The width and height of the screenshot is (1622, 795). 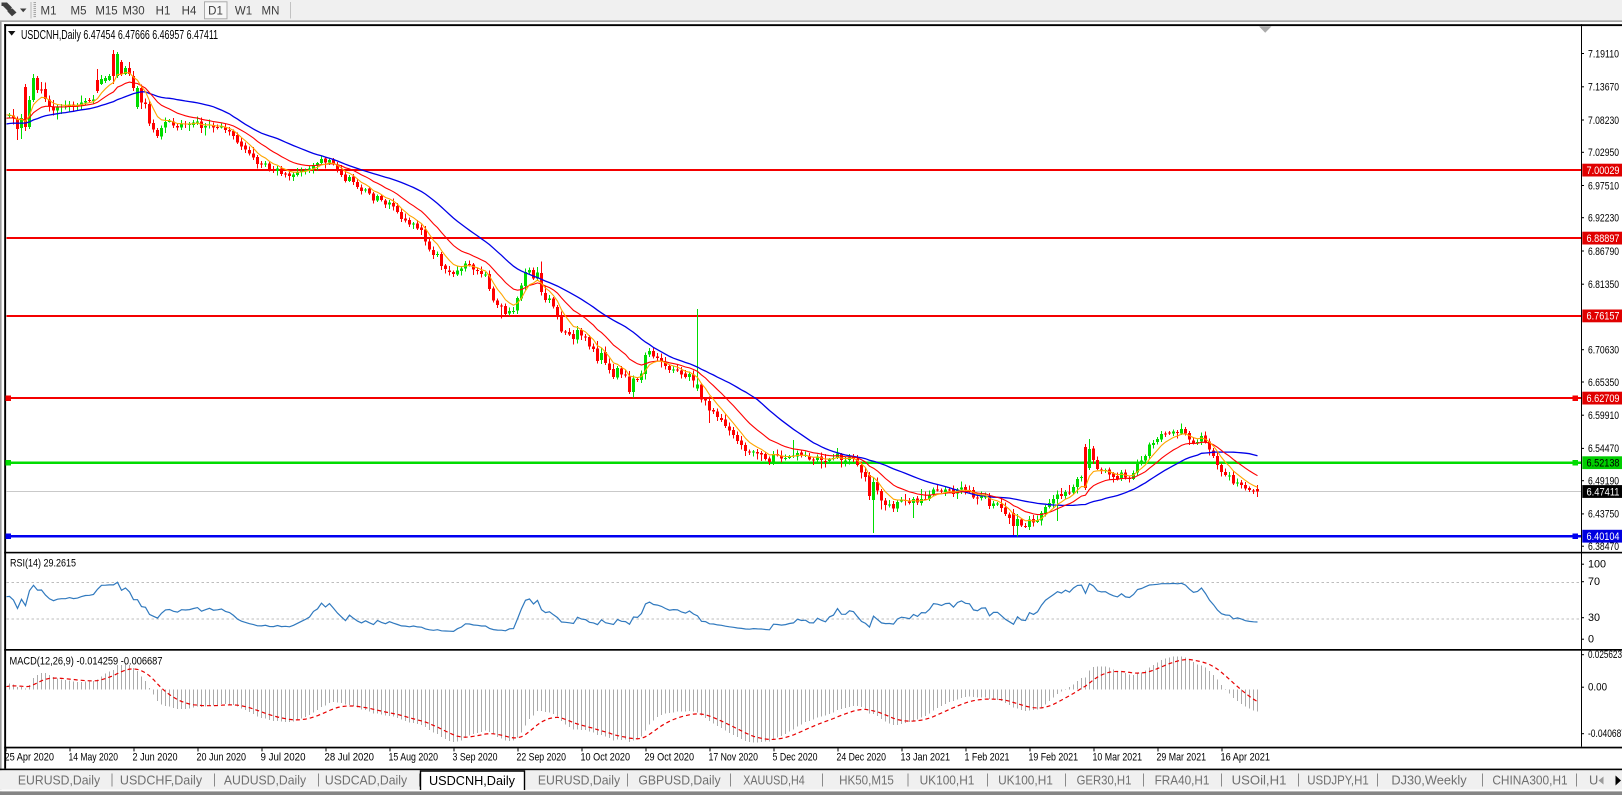 What do you see at coordinates (1594, 582) in the screenshot?
I see `svg-text: 70` at bounding box center [1594, 582].